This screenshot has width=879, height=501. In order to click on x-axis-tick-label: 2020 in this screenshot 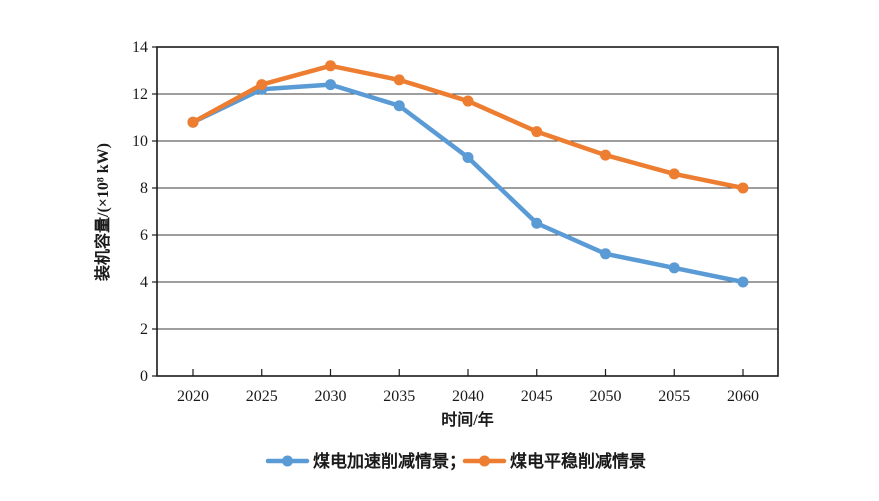, I will do `click(193, 396)`.